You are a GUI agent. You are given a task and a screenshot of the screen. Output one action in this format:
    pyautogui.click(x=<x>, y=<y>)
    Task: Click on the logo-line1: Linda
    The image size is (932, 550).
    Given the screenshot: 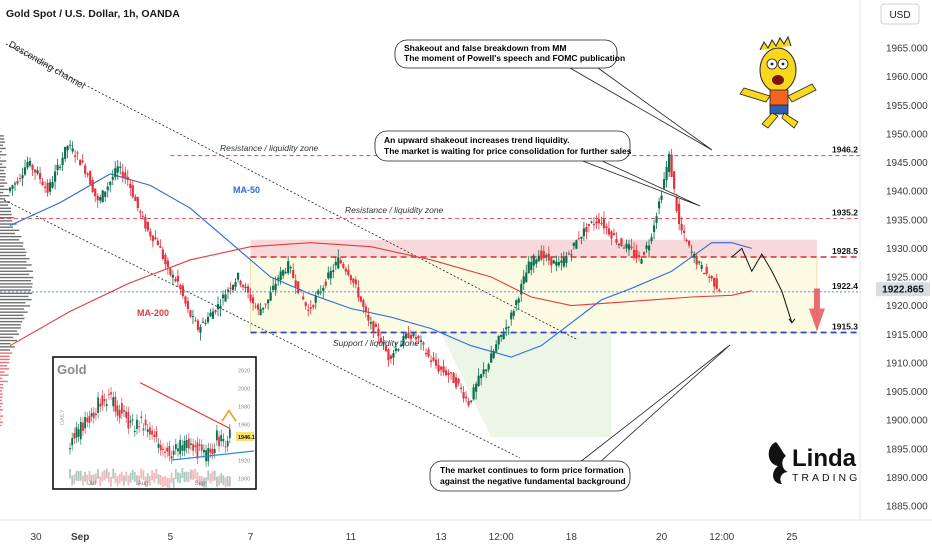 What is the action you would take?
    pyautogui.click(x=824, y=458)
    